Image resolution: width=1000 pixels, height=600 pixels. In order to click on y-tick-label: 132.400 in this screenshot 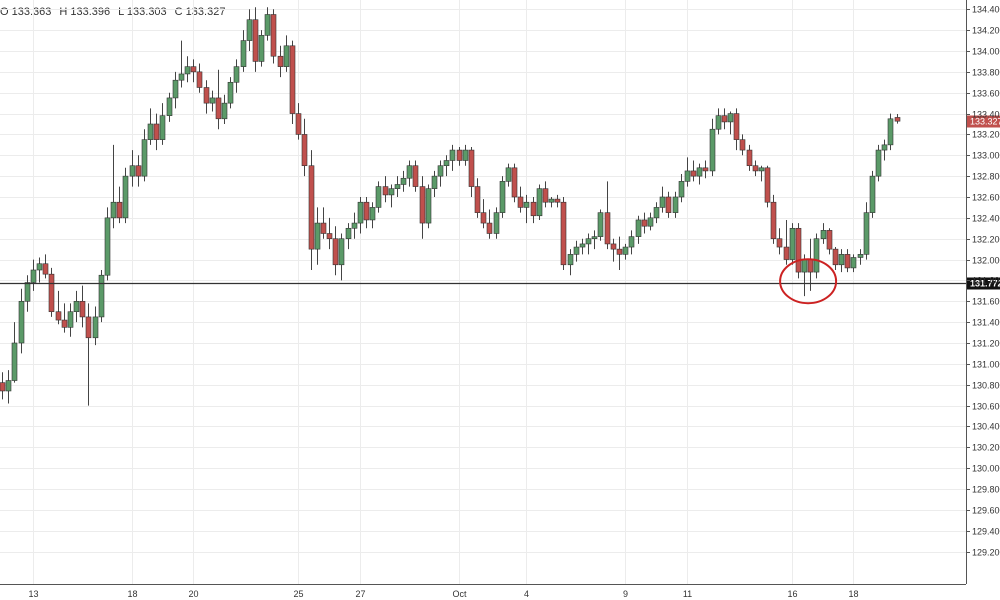, I will do `click(986, 219)`.